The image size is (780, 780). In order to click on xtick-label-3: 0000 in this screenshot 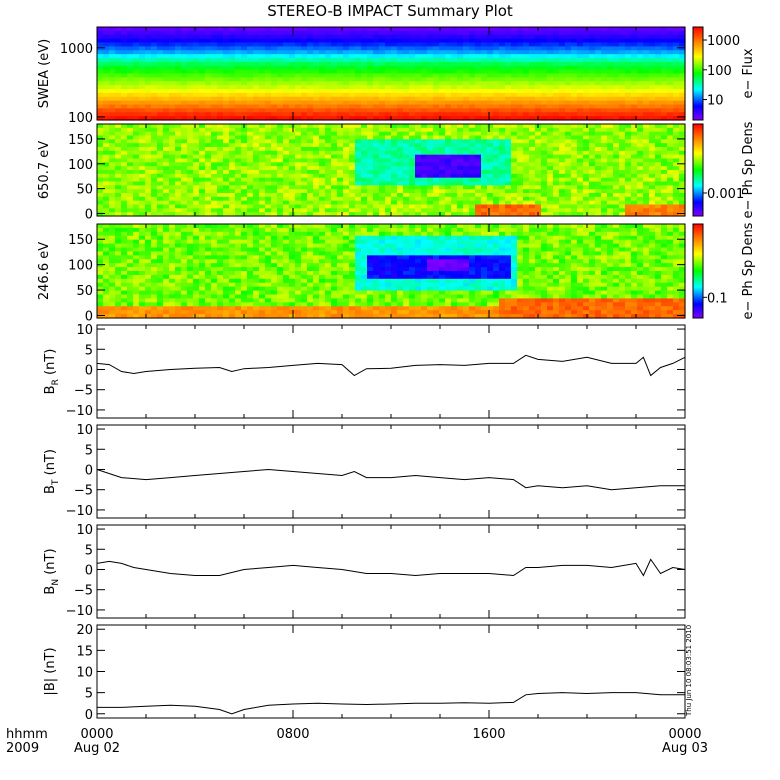, I will do `click(684, 734)`.